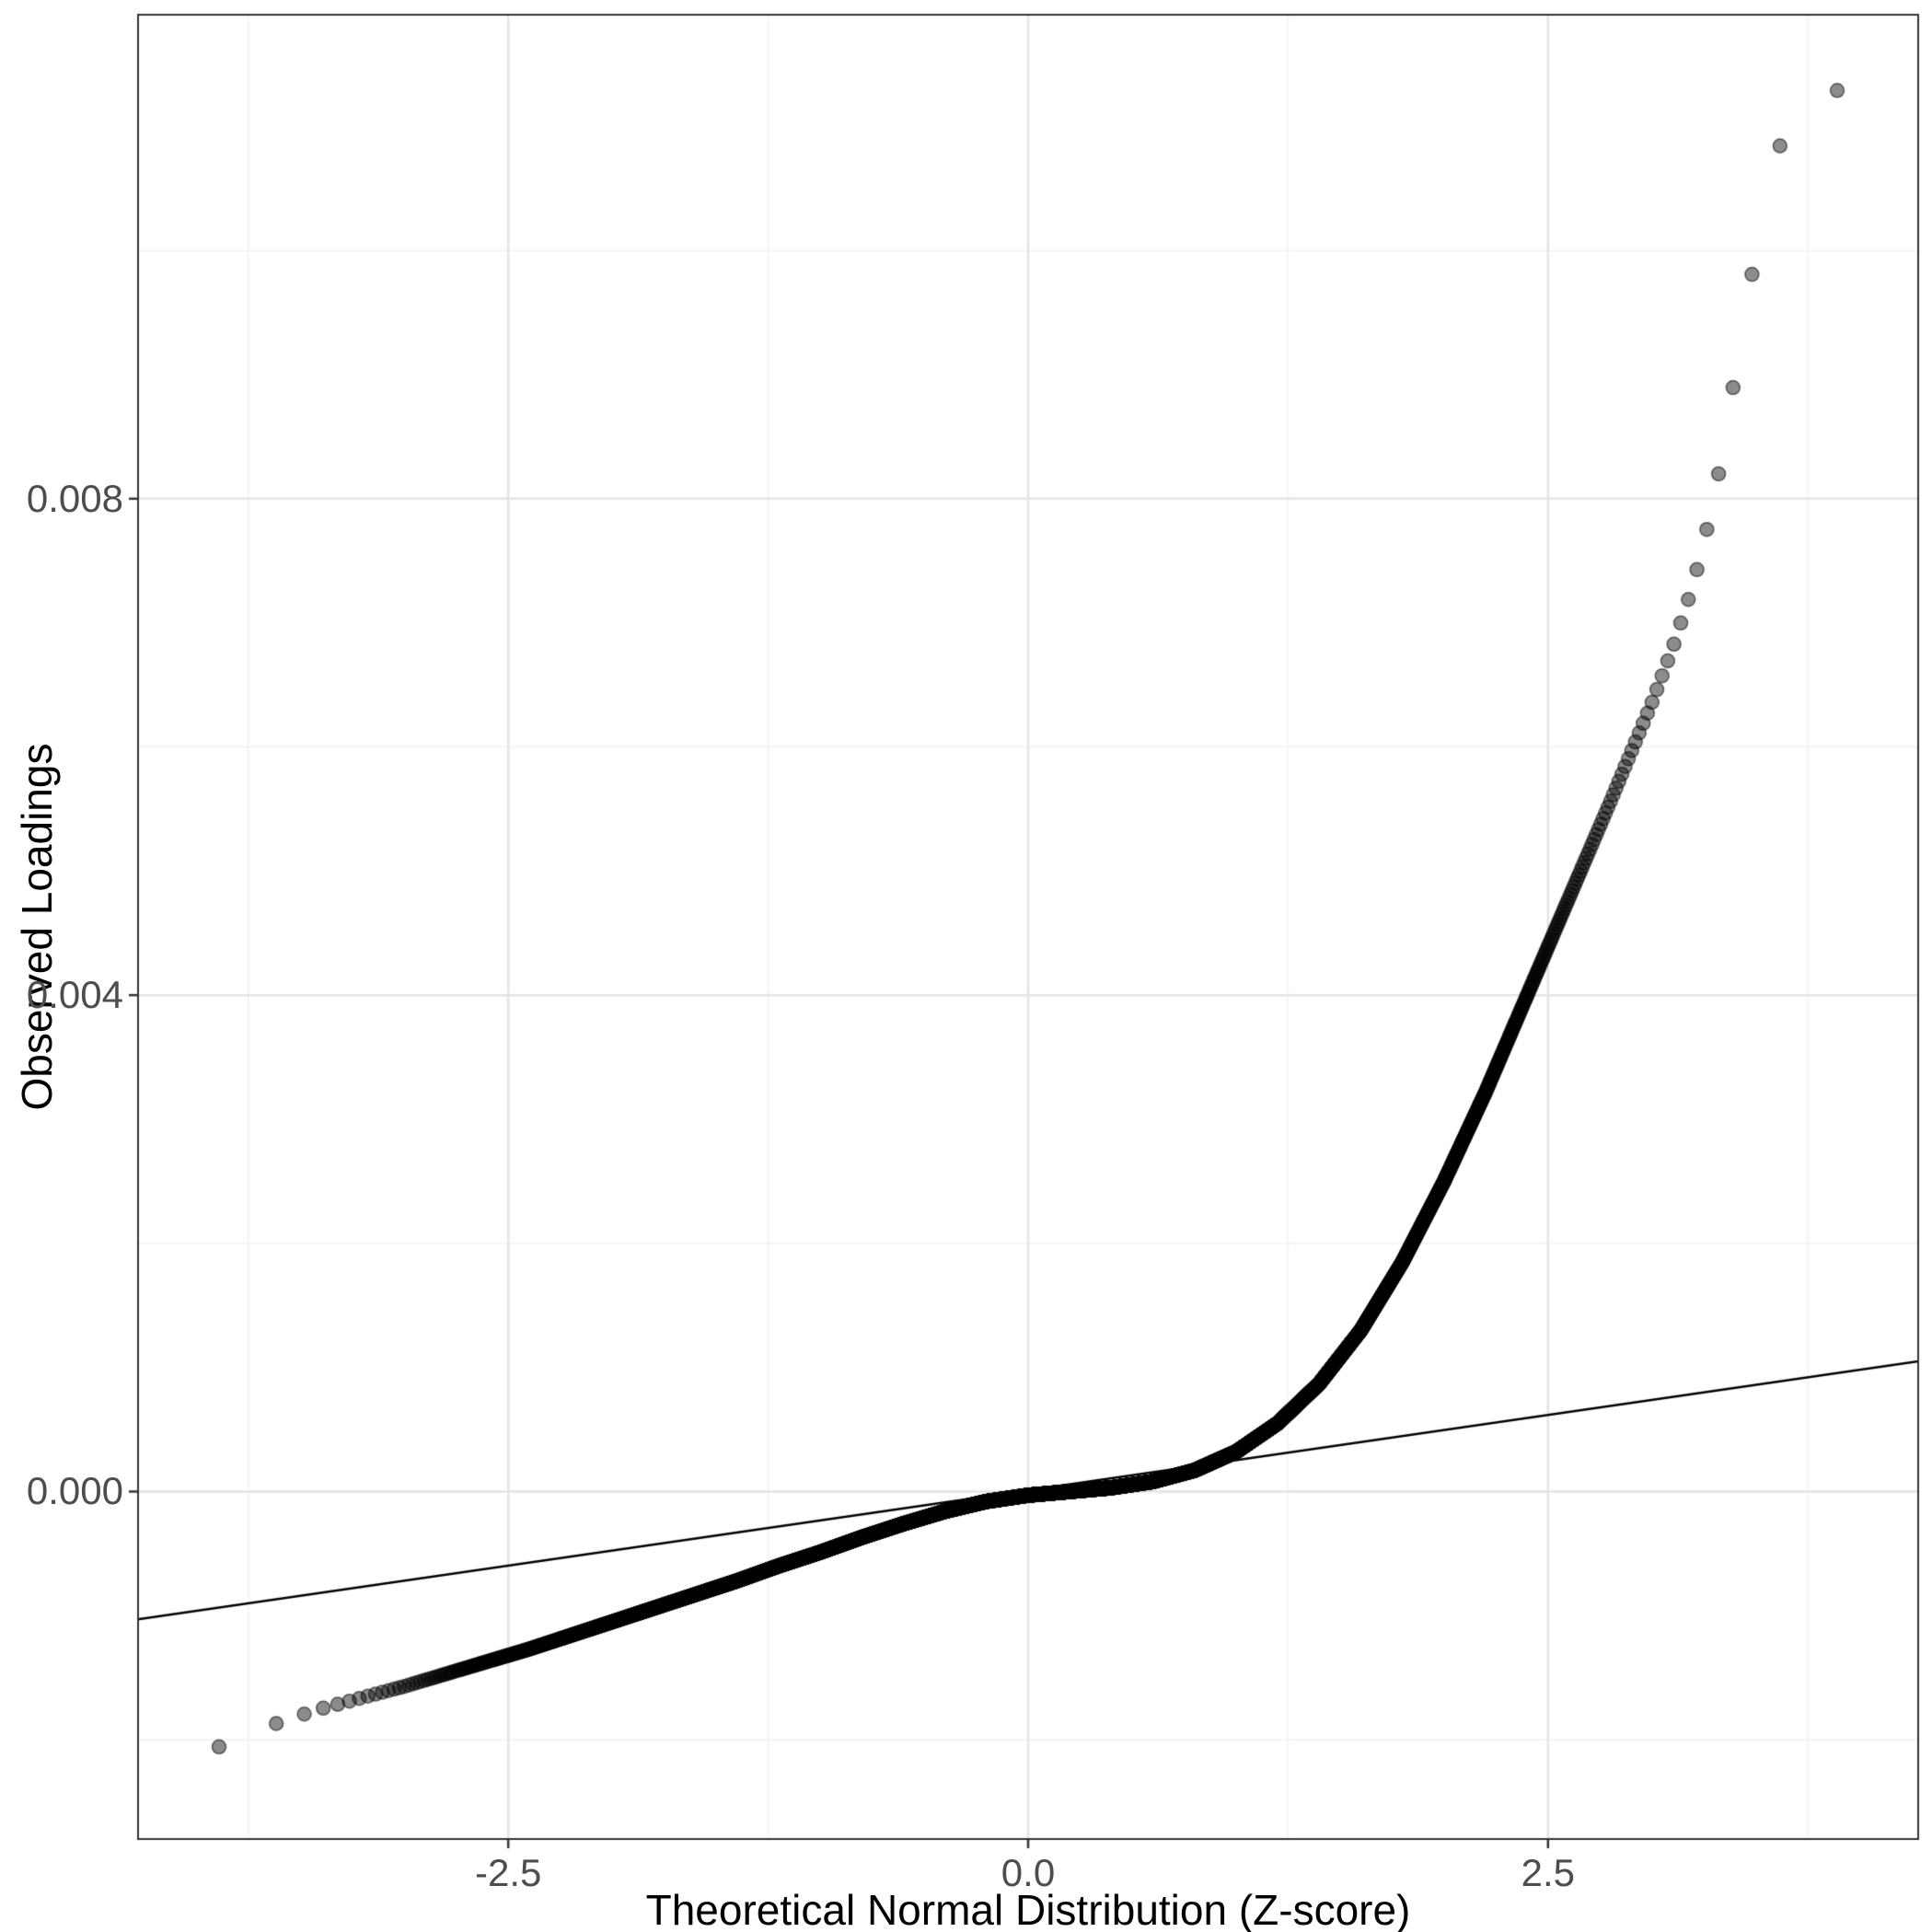 The width and height of the screenshot is (1932, 1932). I want to click on x-tick-label: 2.5, so click(1549, 1873).